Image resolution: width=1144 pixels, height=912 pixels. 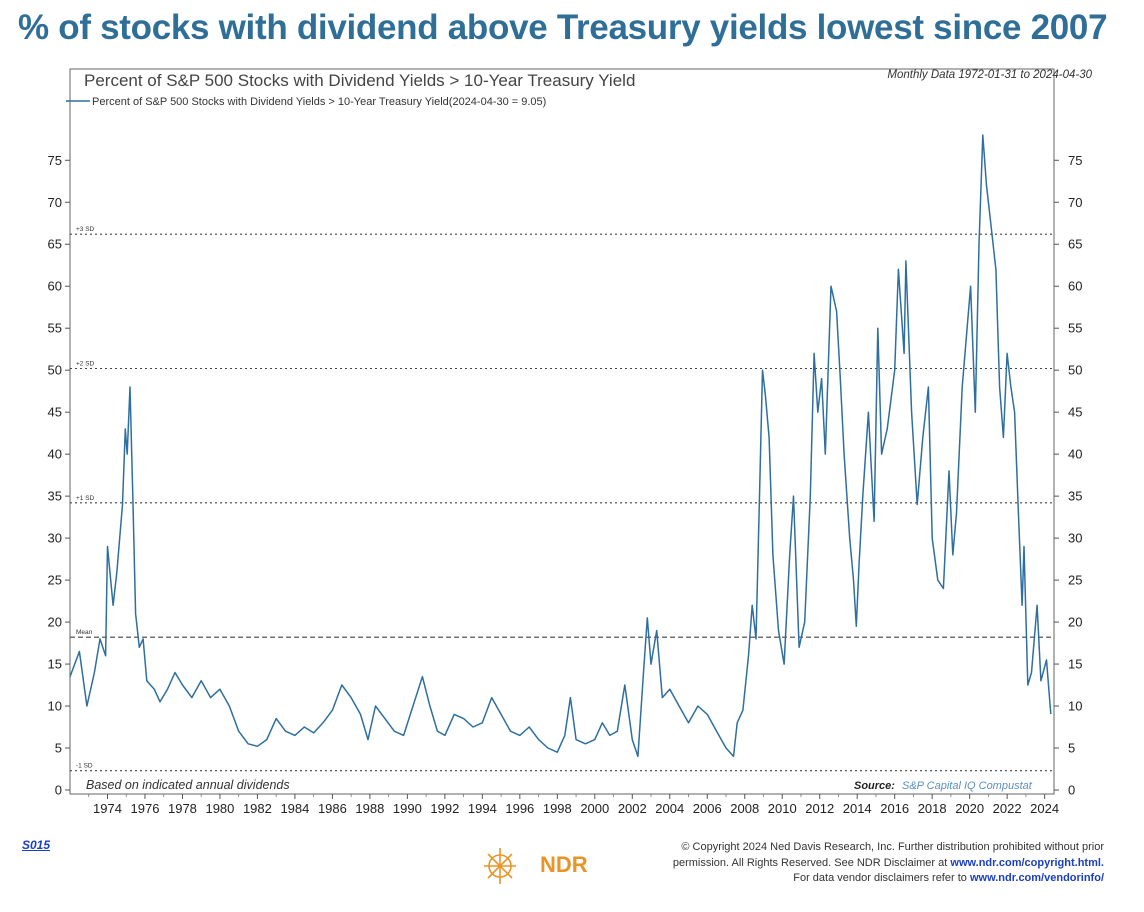 What do you see at coordinates (188, 785) in the screenshot?
I see `chart-note: Based on indicated annual dividends` at bounding box center [188, 785].